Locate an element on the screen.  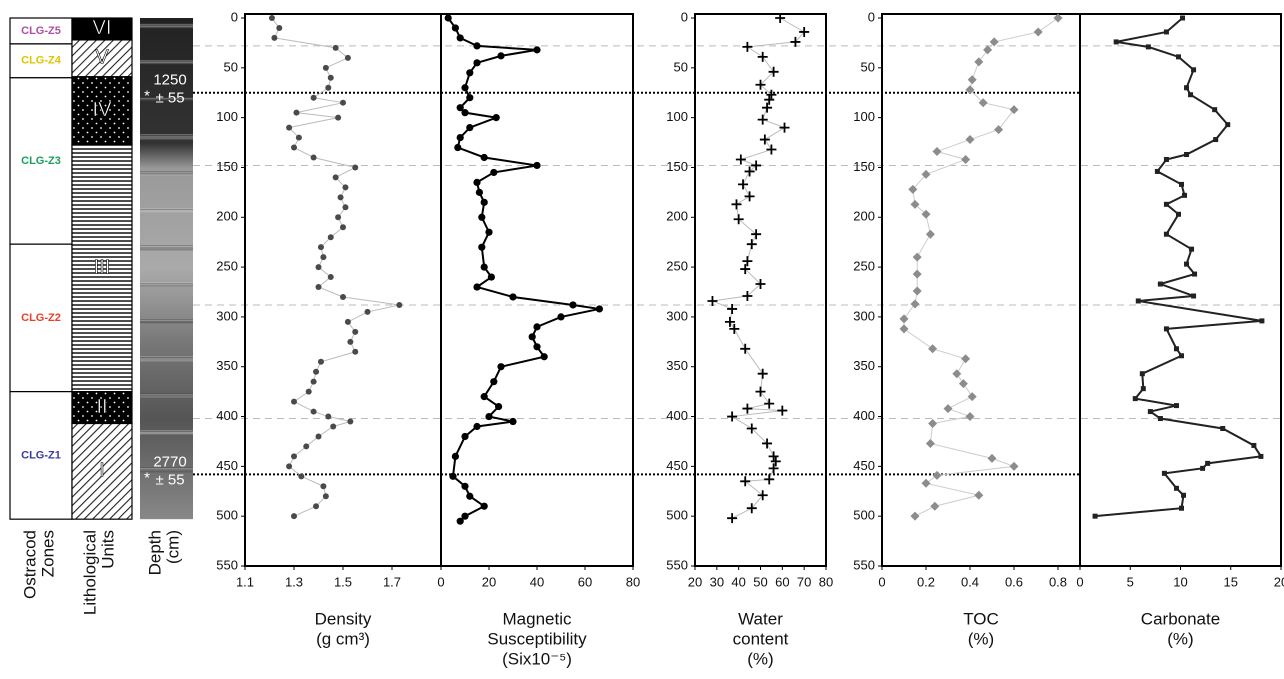
data-line is located at coordinates (335, 267).